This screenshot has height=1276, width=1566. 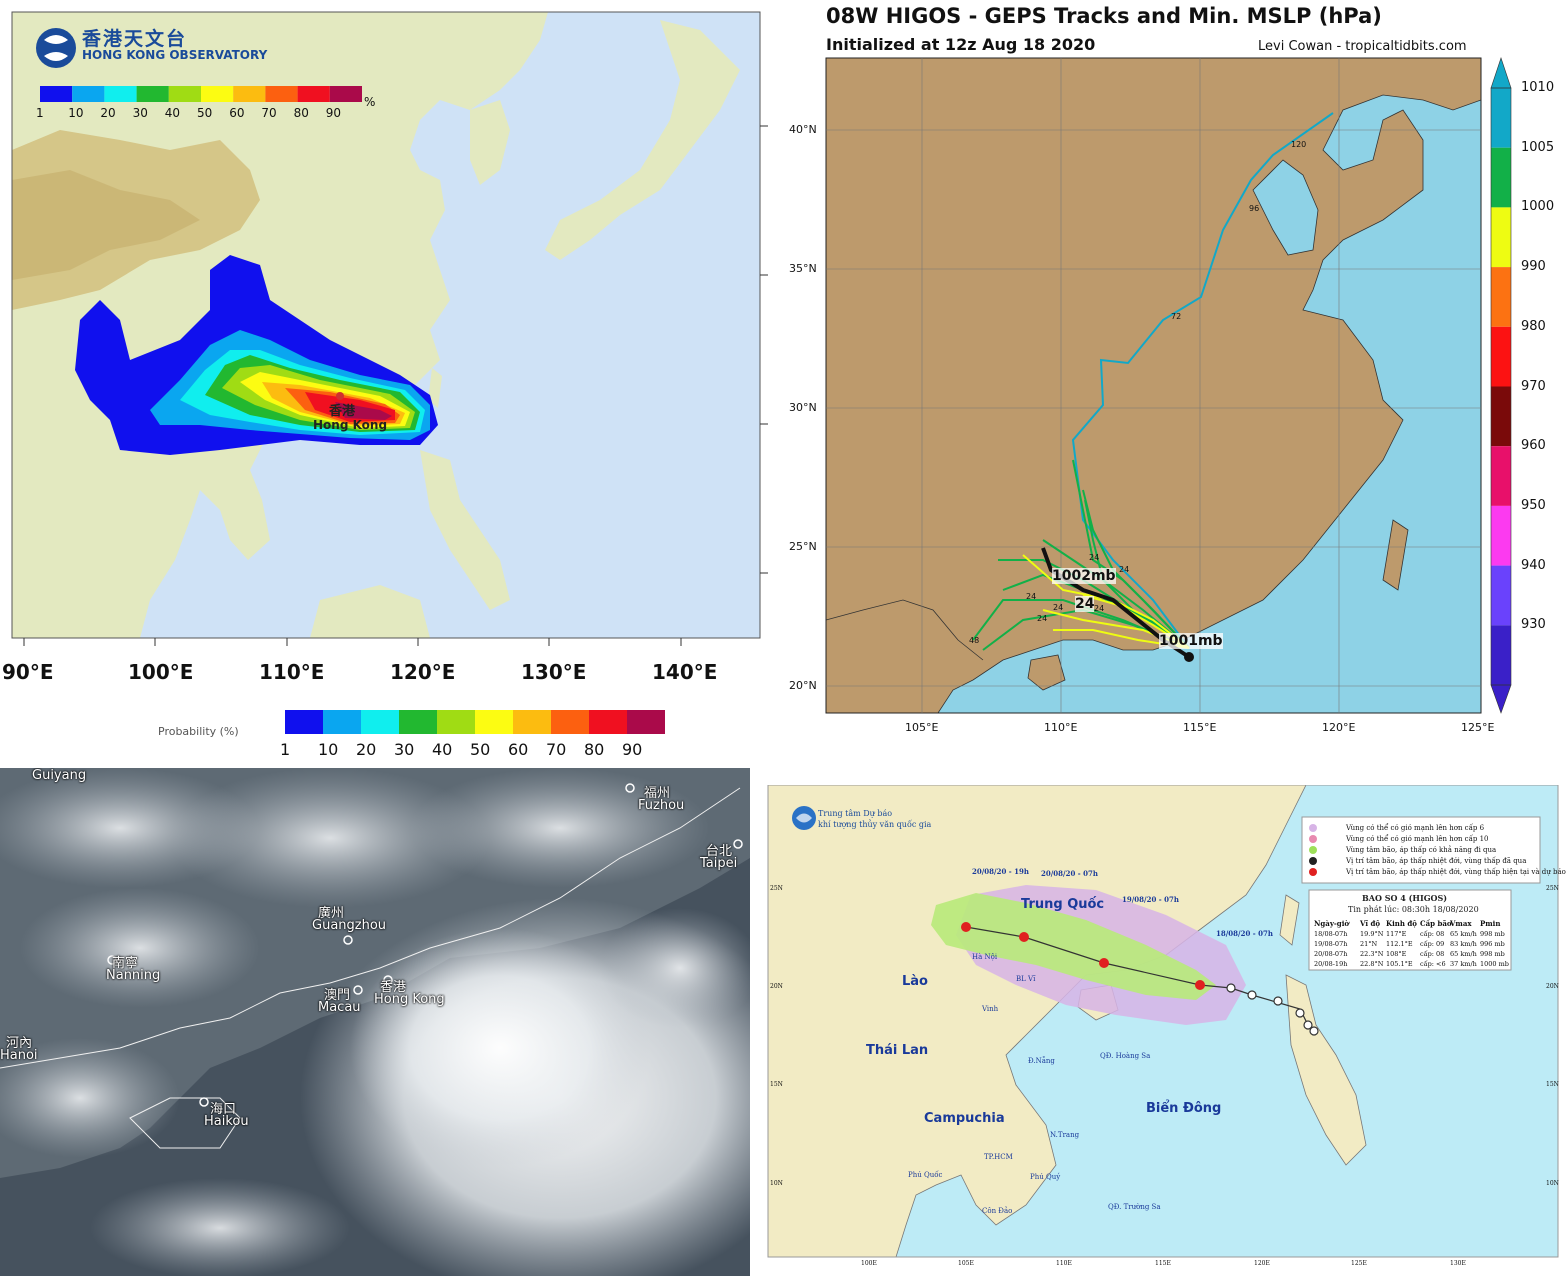 What do you see at coordinates (869, 1263) in the screenshot?
I see `nchmf-bottom-lon-label: 100E` at bounding box center [869, 1263].